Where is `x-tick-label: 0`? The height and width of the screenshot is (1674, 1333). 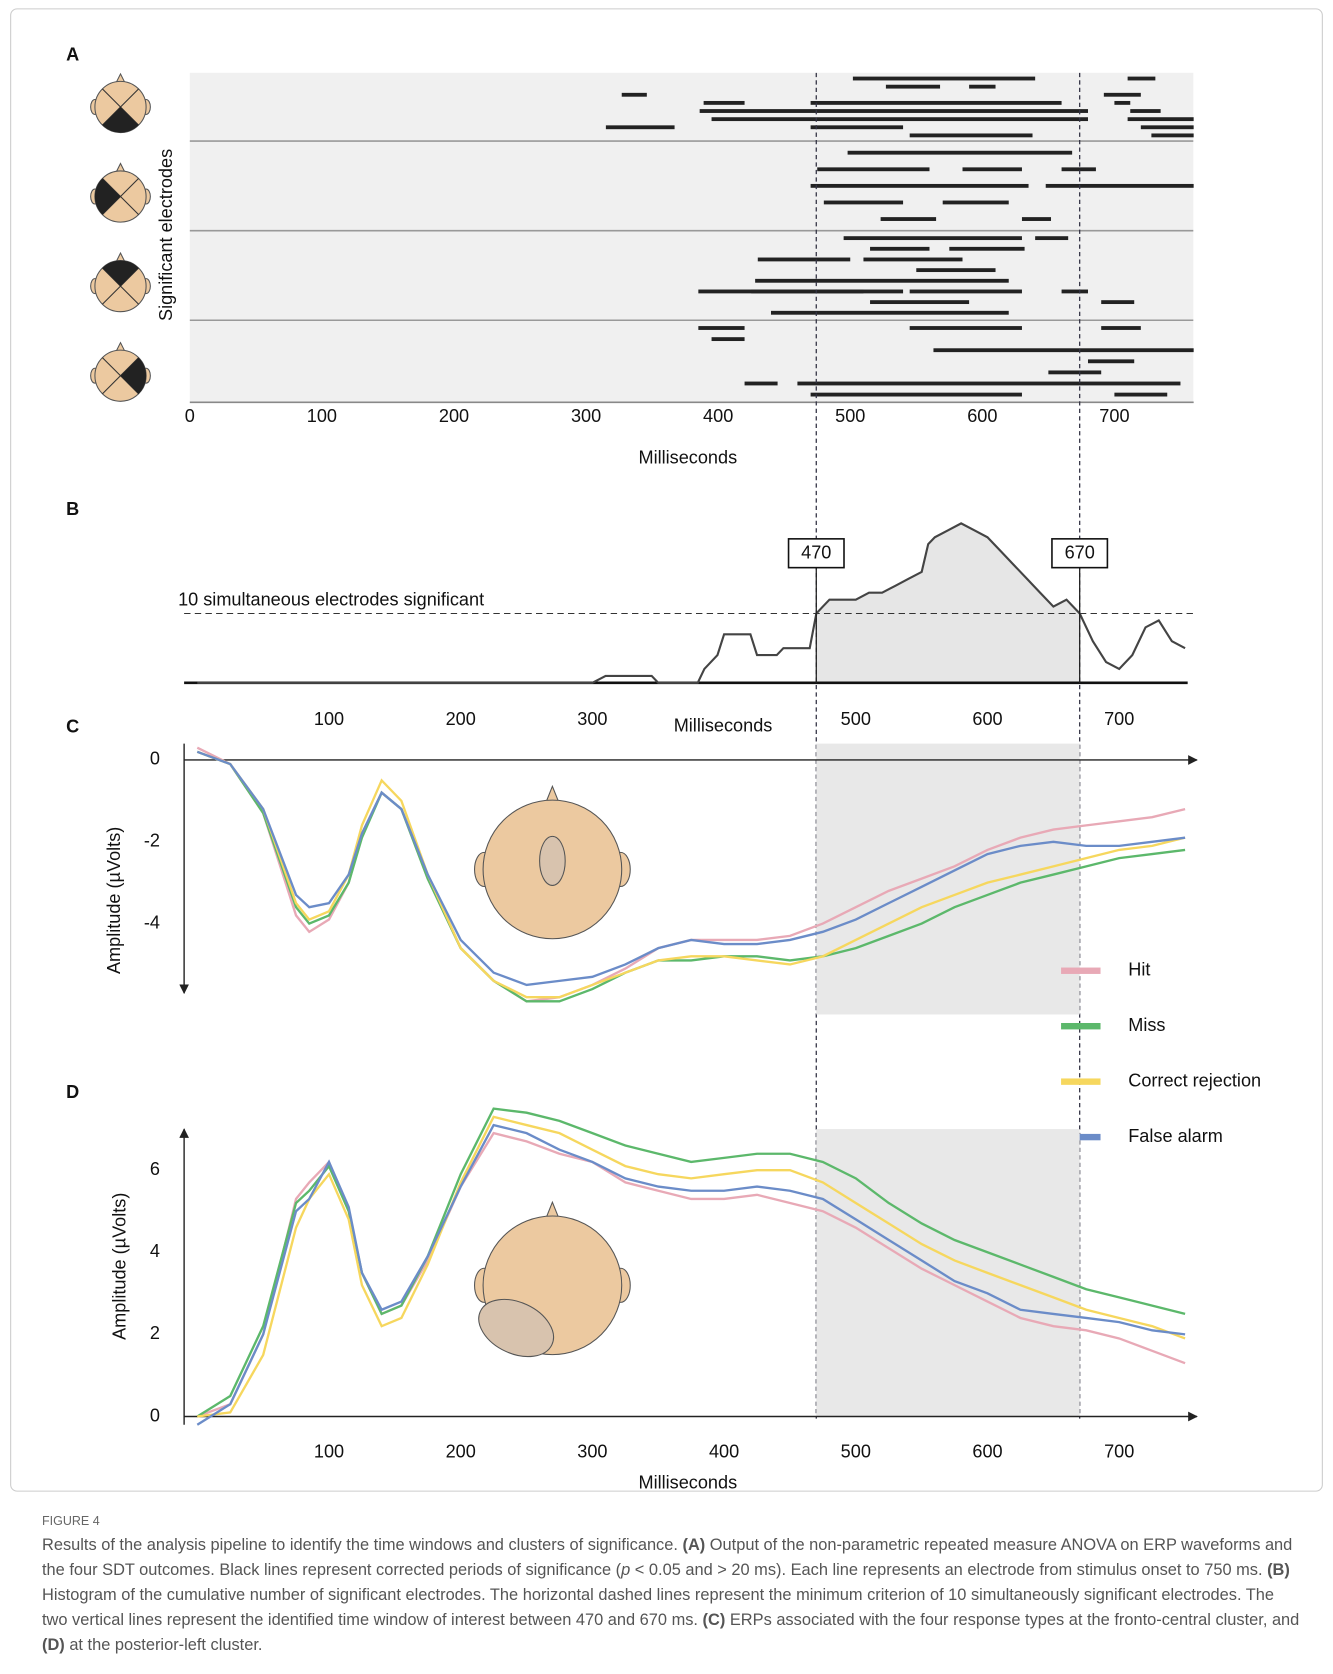 x-tick-label: 0 is located at coordinates (190, 416).